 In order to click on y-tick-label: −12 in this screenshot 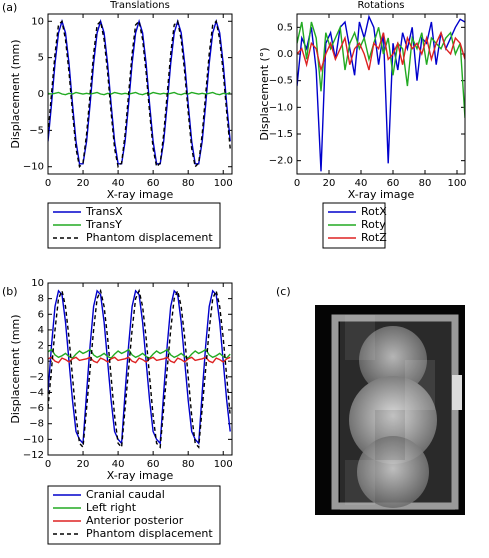, I will do `click(33, 455)`.